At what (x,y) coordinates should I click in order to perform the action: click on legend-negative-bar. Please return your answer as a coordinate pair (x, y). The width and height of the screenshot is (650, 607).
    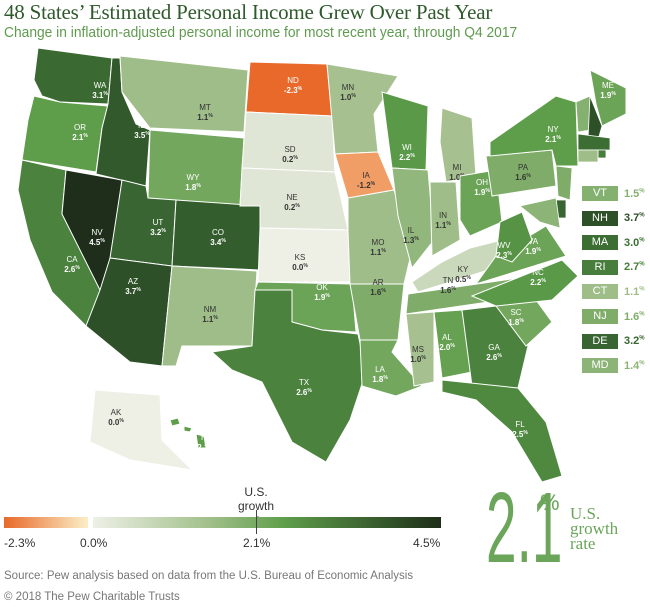
    Looking at the image, I should click on (46, 522).